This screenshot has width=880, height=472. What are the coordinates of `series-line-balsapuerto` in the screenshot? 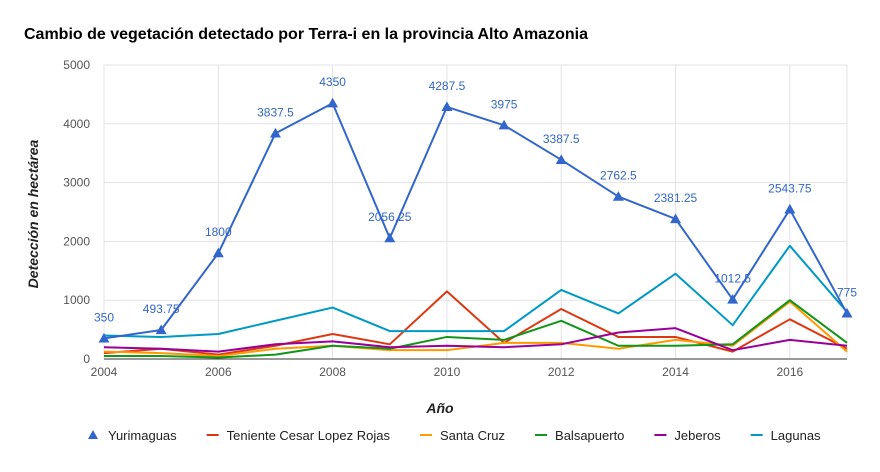 It's located at (476, 329).